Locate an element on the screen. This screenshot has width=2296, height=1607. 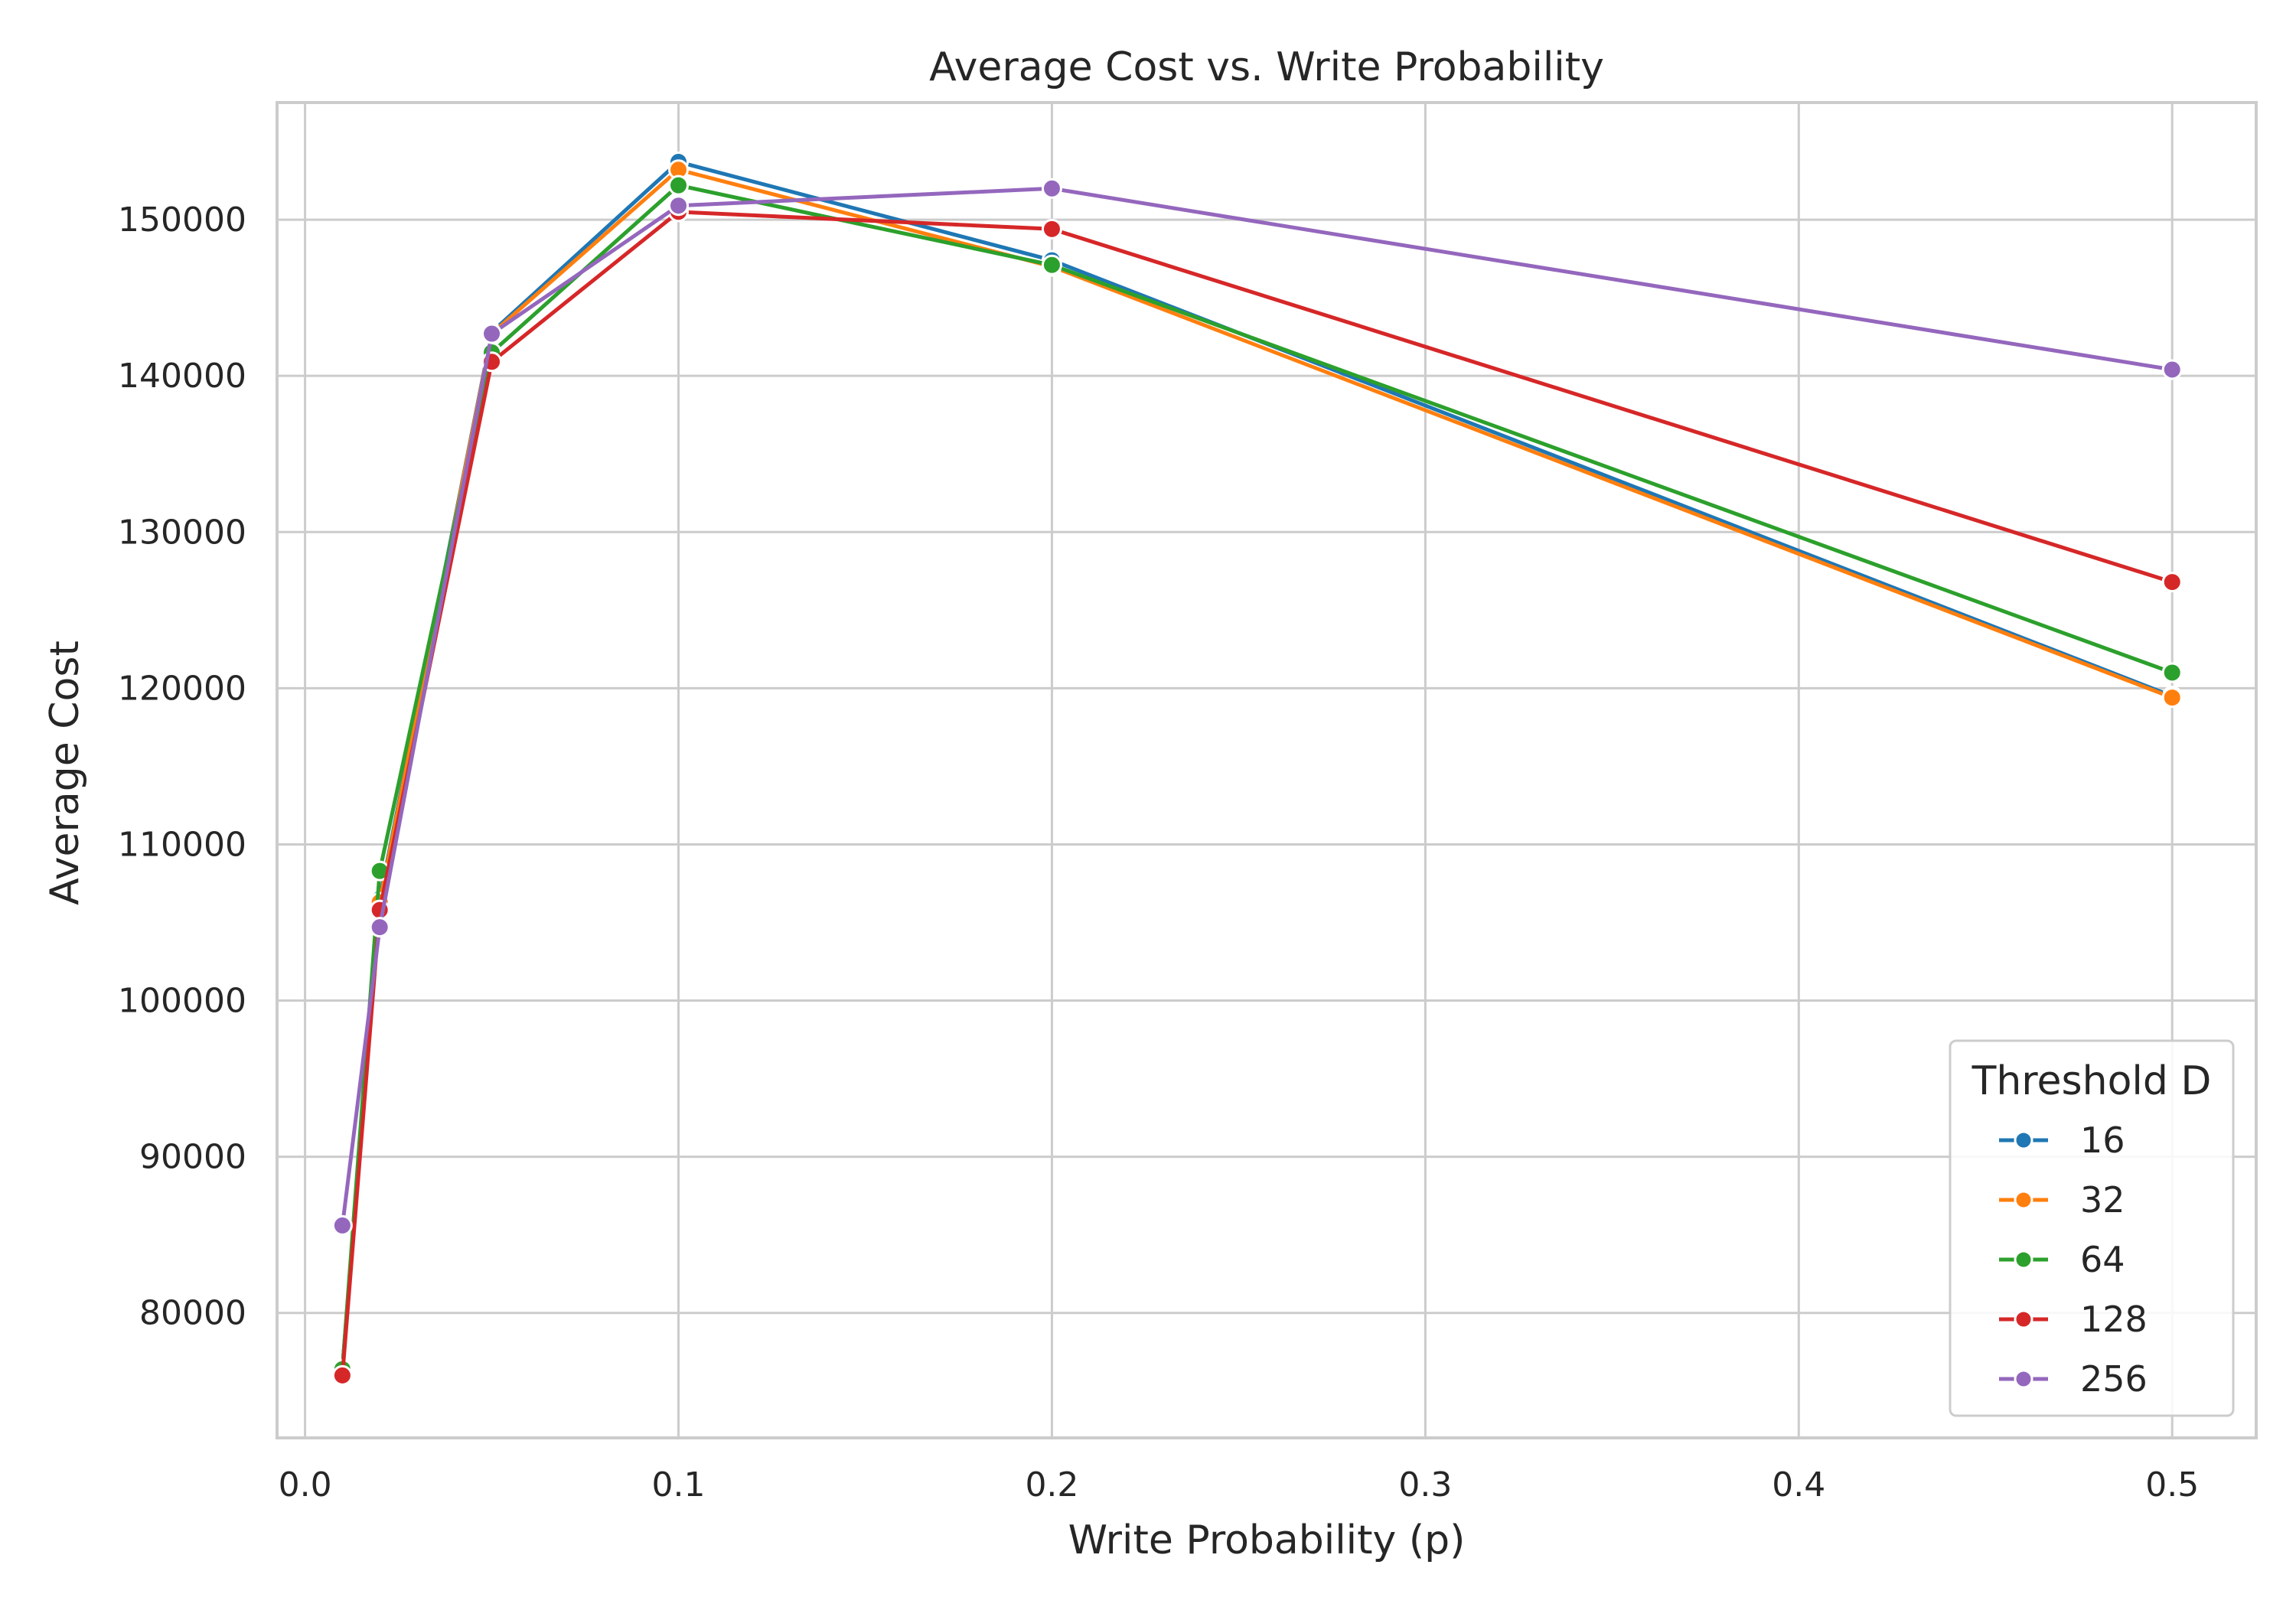
legend: Threshold D 16 32 64 128 256 is located at coordinates (2092, 1228).